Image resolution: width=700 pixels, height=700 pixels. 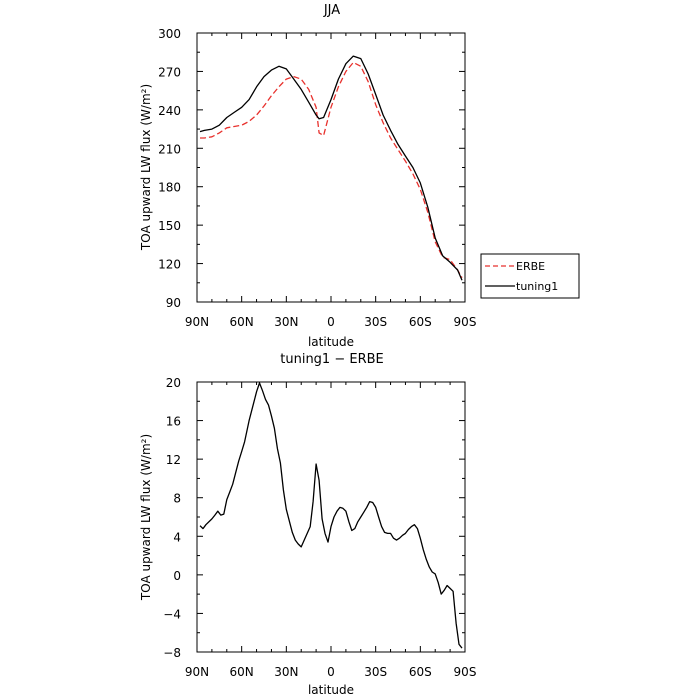 What do you see at coordinates (169, 265) in the screenshot?
I see `chart-top-y-tick-label: 120` at bounding box center [169, 265].